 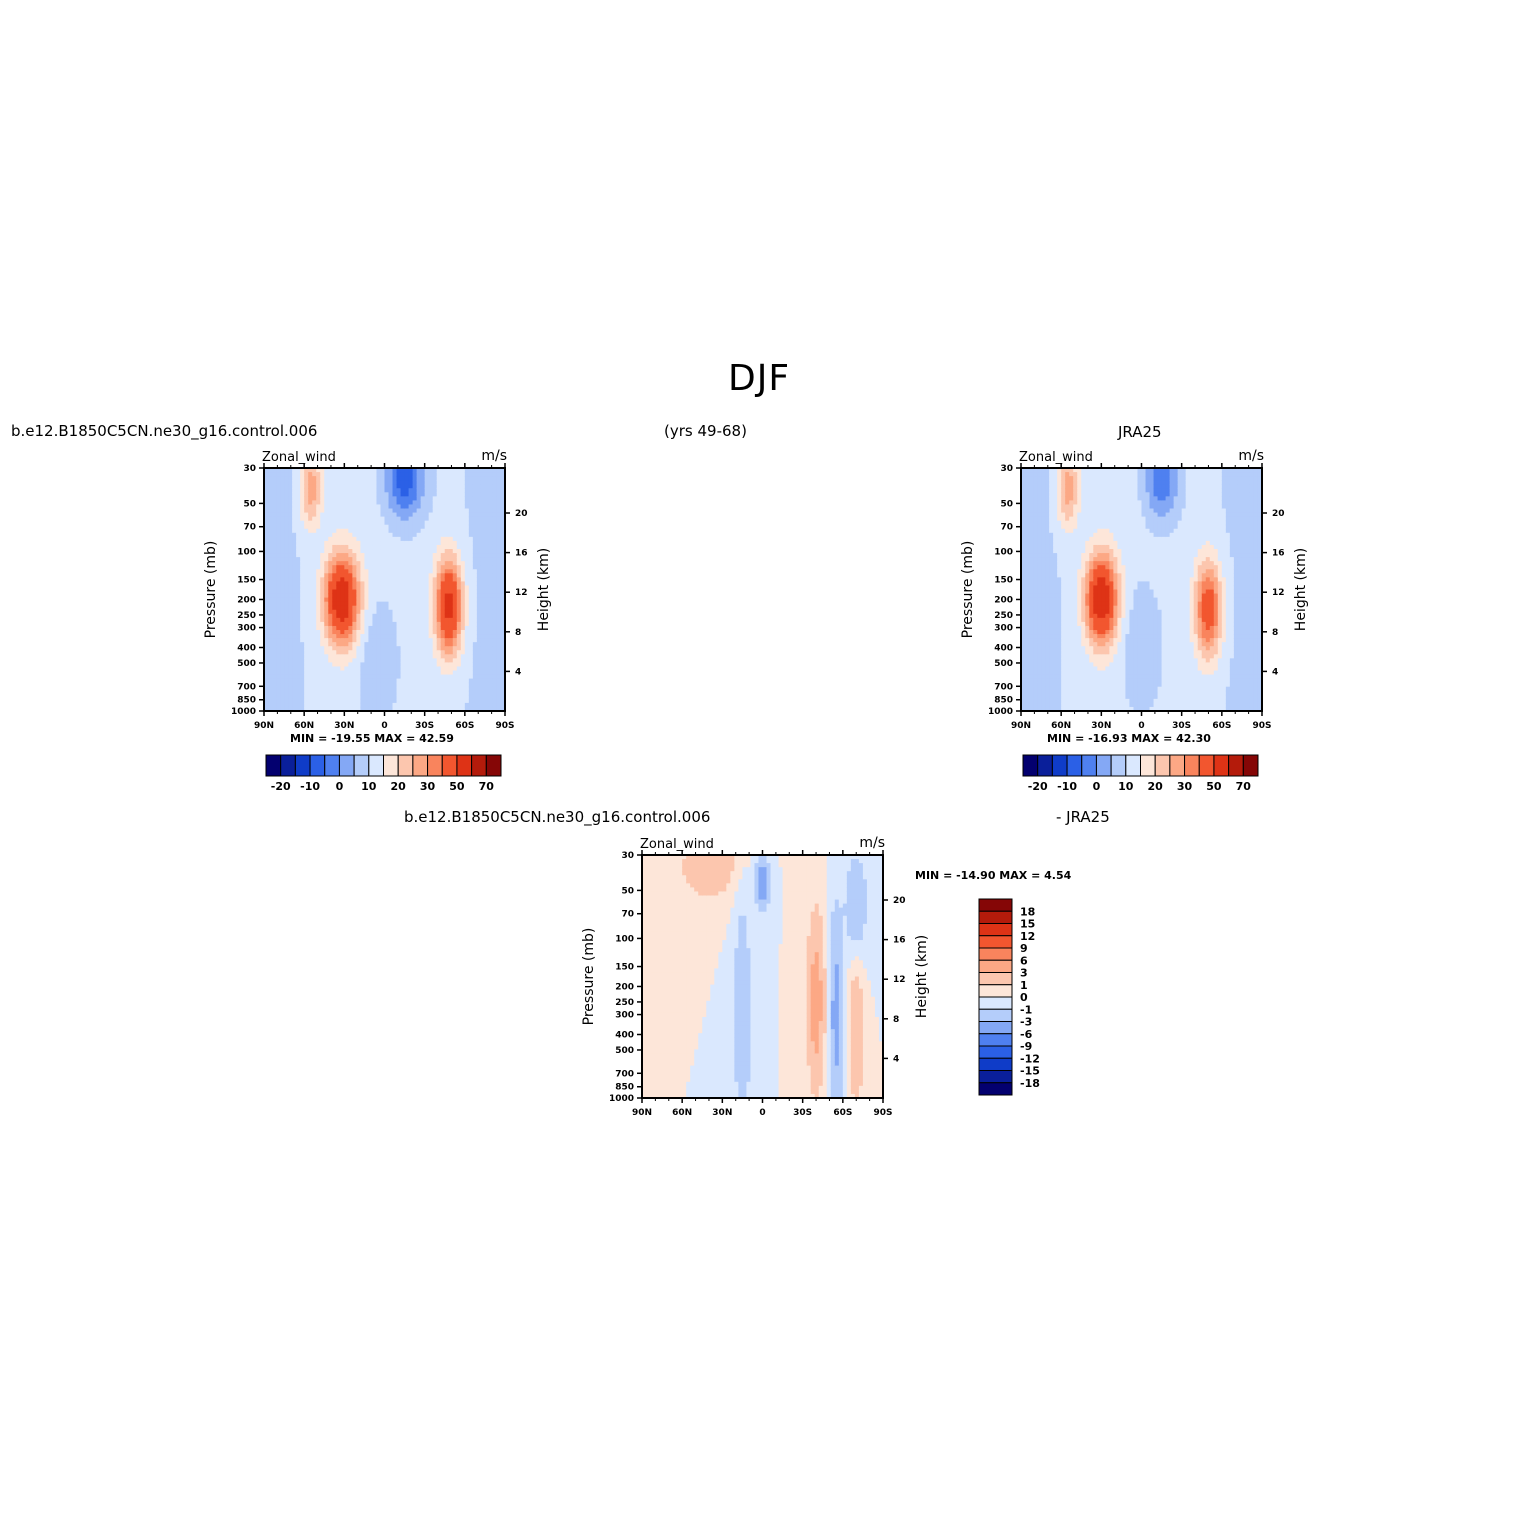 What do you see at coordinates (344, 726) in the screenshot?
I see `x-tick-label: 30N` at bounding box center [344, 726].